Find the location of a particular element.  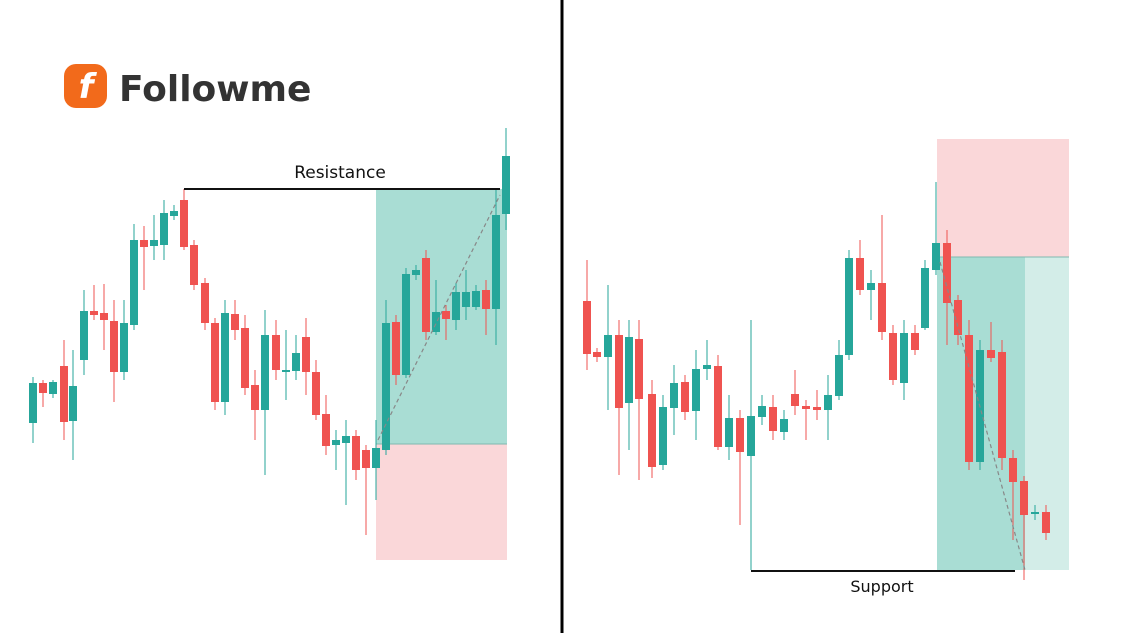

logo-glyph: f is located at coordinates (88, 87).